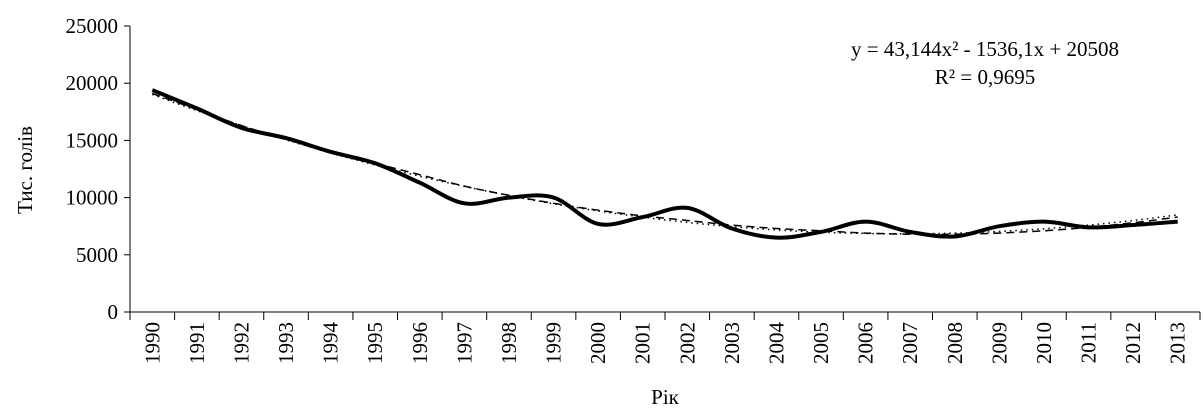  I want to click on x-tick-label: 2011, so click(1089, 342).